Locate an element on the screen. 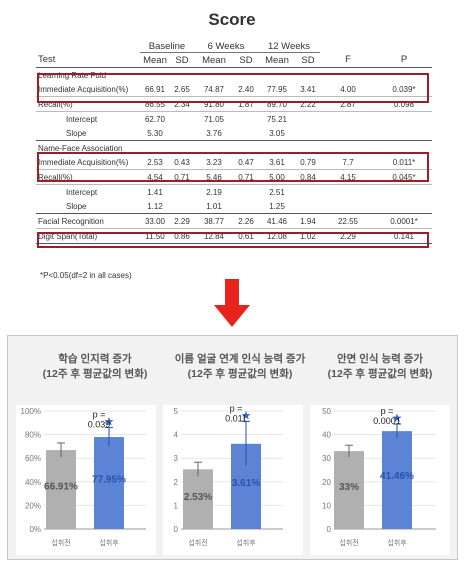 The image size is (464, 566). row-label: Recall(%) is located at coordinates (55, 177).